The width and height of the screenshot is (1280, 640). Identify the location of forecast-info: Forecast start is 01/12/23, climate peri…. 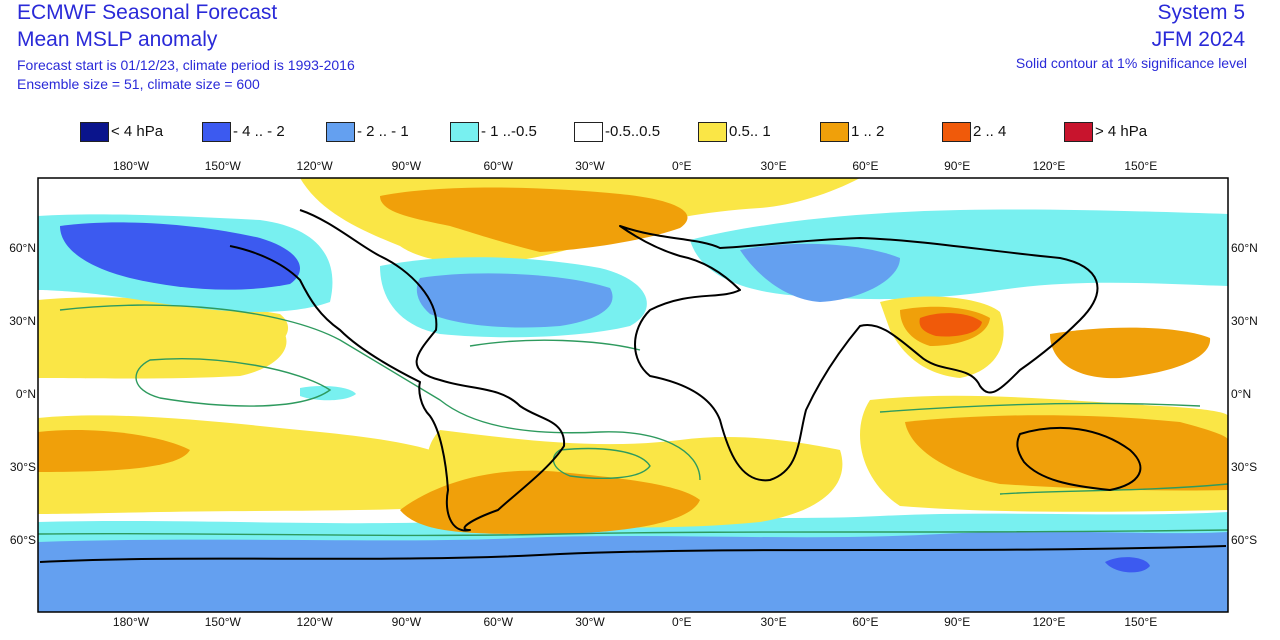
(186, 65).